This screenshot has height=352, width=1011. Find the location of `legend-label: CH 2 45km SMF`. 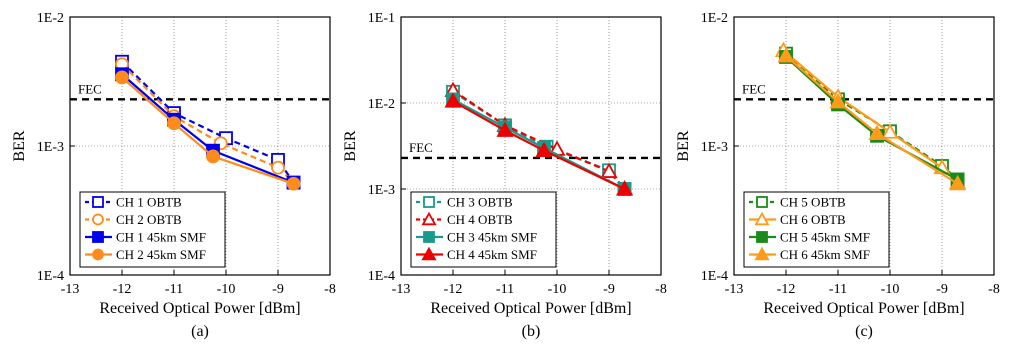

legend-label: CH 2 45km SMF is located at coordinates (161, 254).